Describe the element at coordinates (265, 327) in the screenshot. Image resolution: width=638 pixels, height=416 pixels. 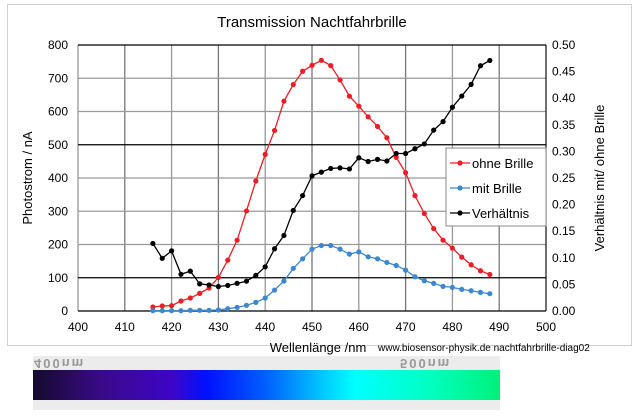
I see `x-tick-label: 440` at that location.